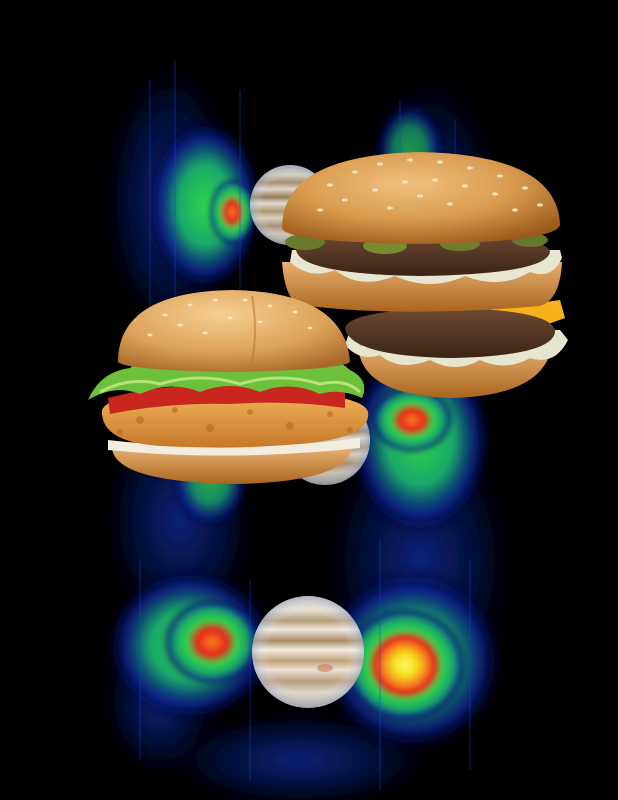  Describe the element at coordinates (425, 275) in the screenshot. I see `big-double-burger` at that location.